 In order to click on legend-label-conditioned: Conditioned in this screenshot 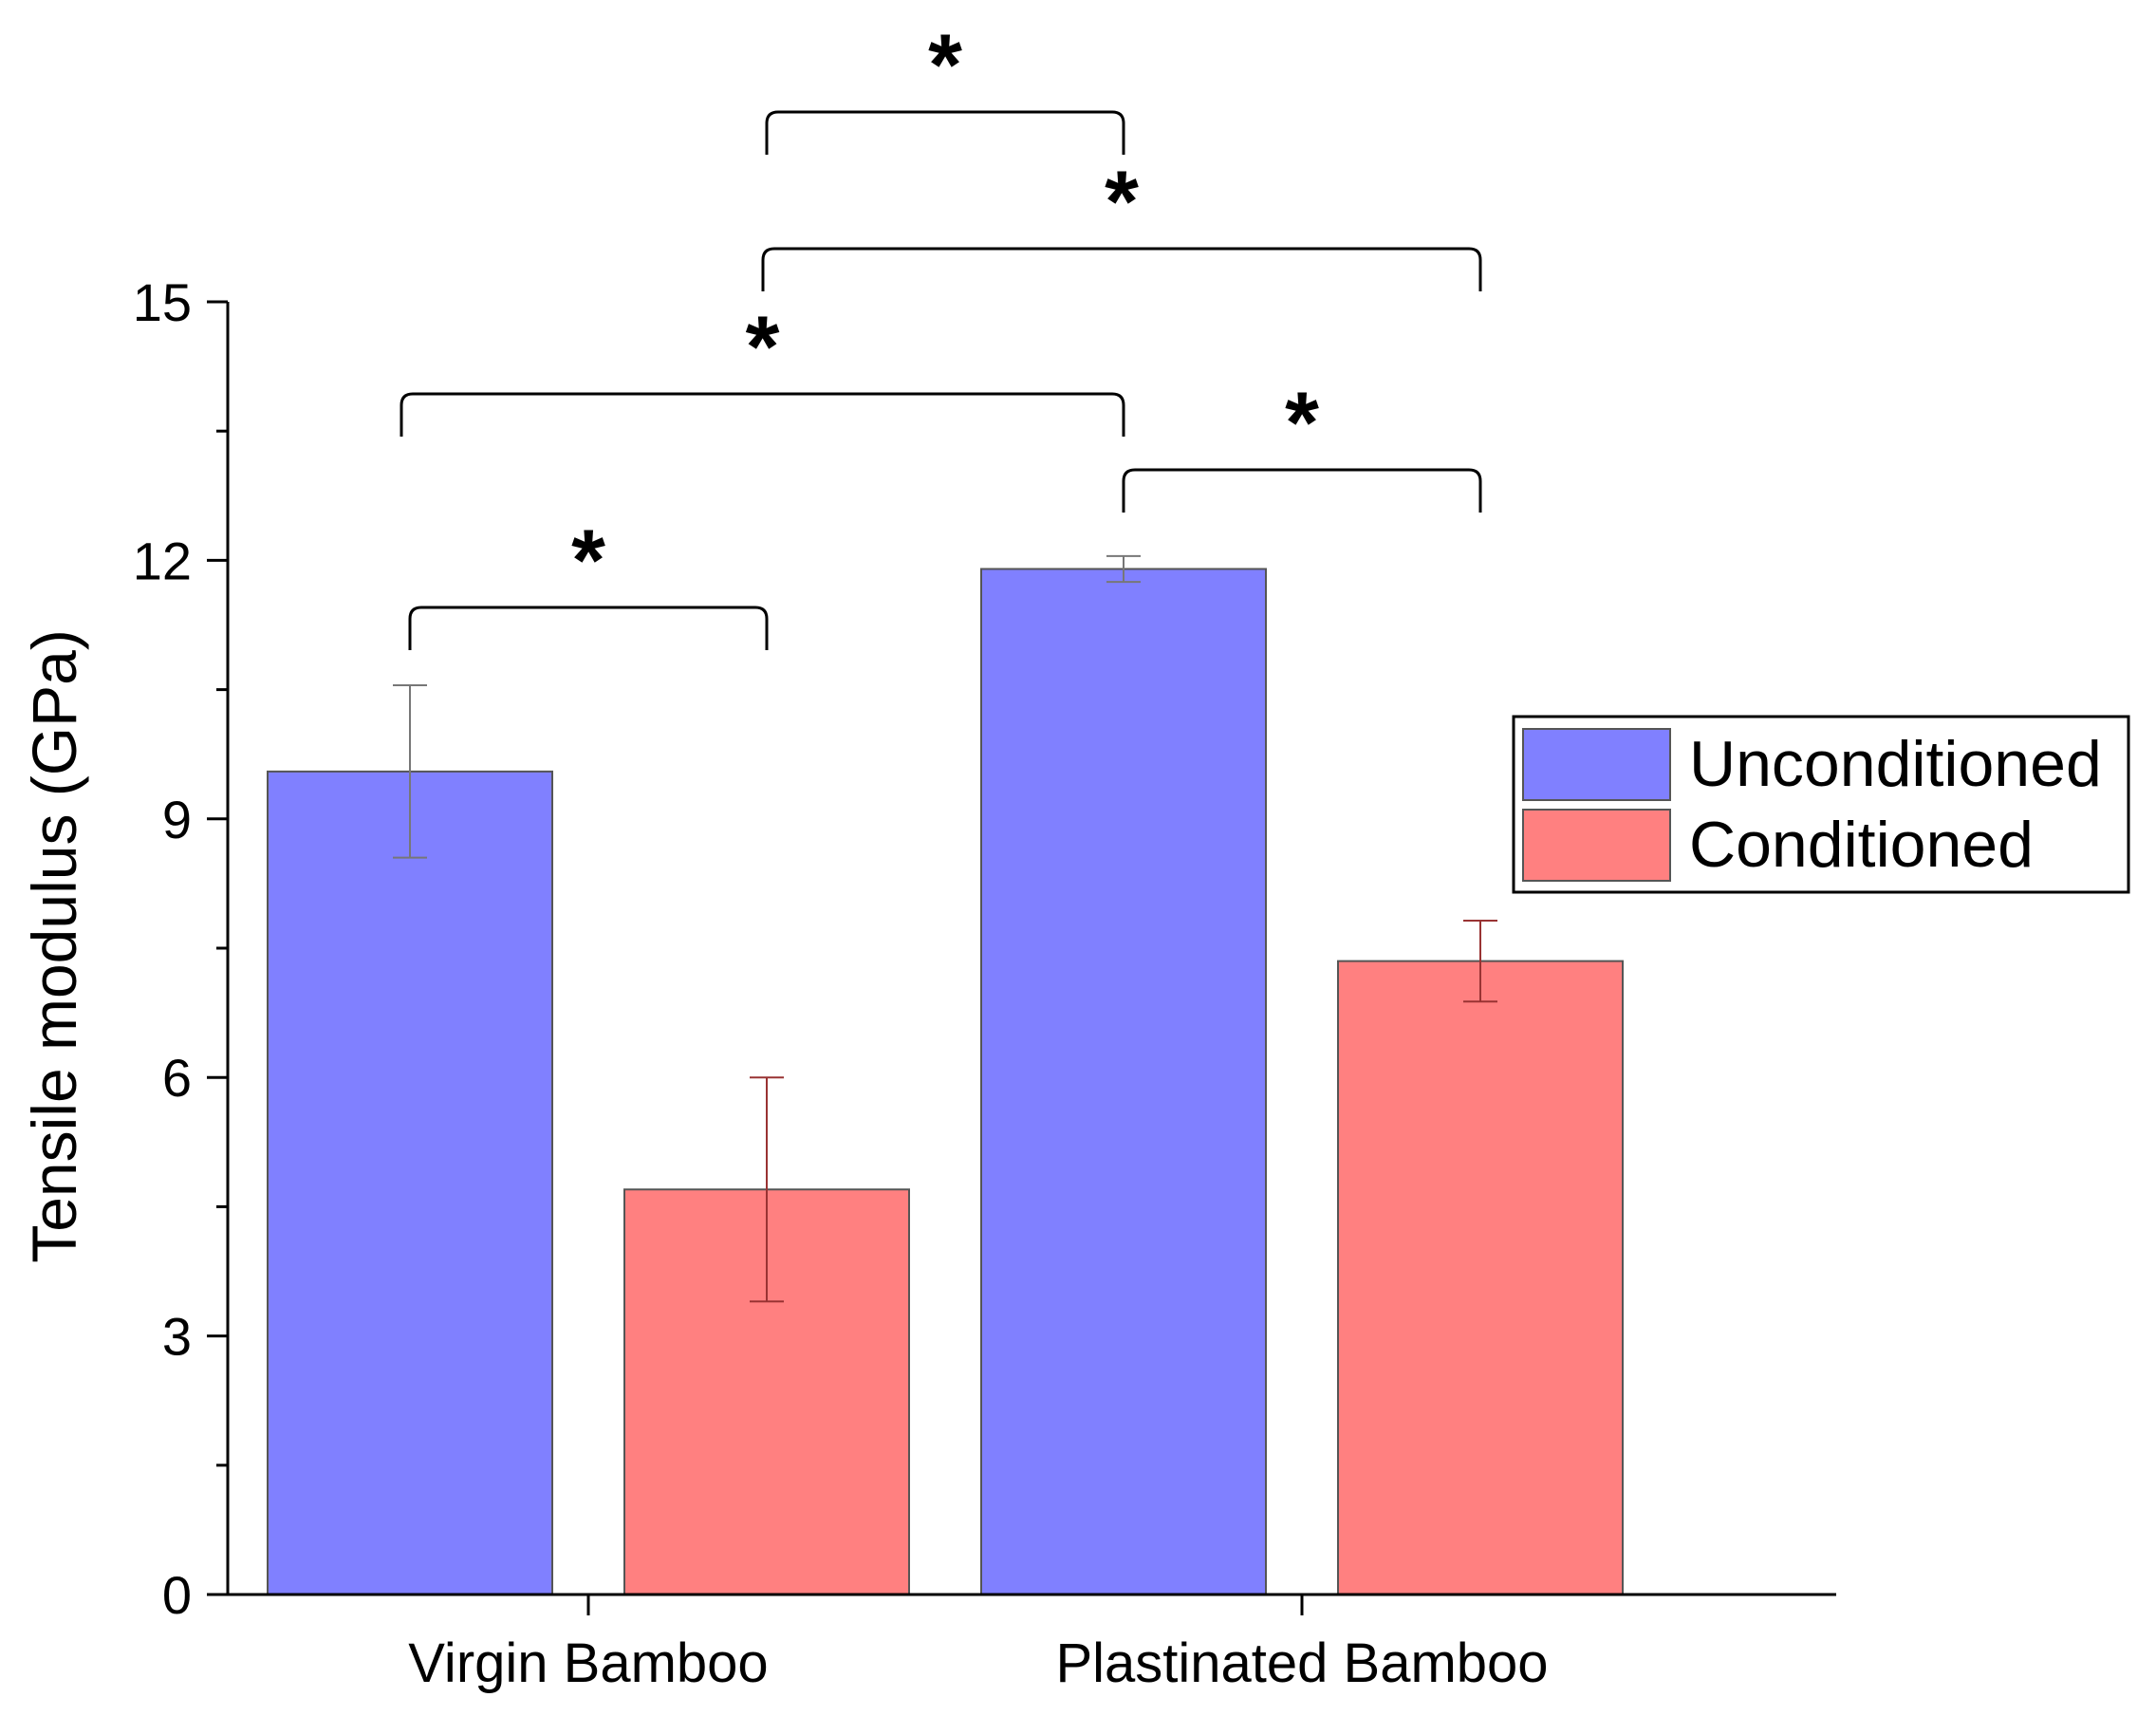, I will do `click(1861, 845)`.